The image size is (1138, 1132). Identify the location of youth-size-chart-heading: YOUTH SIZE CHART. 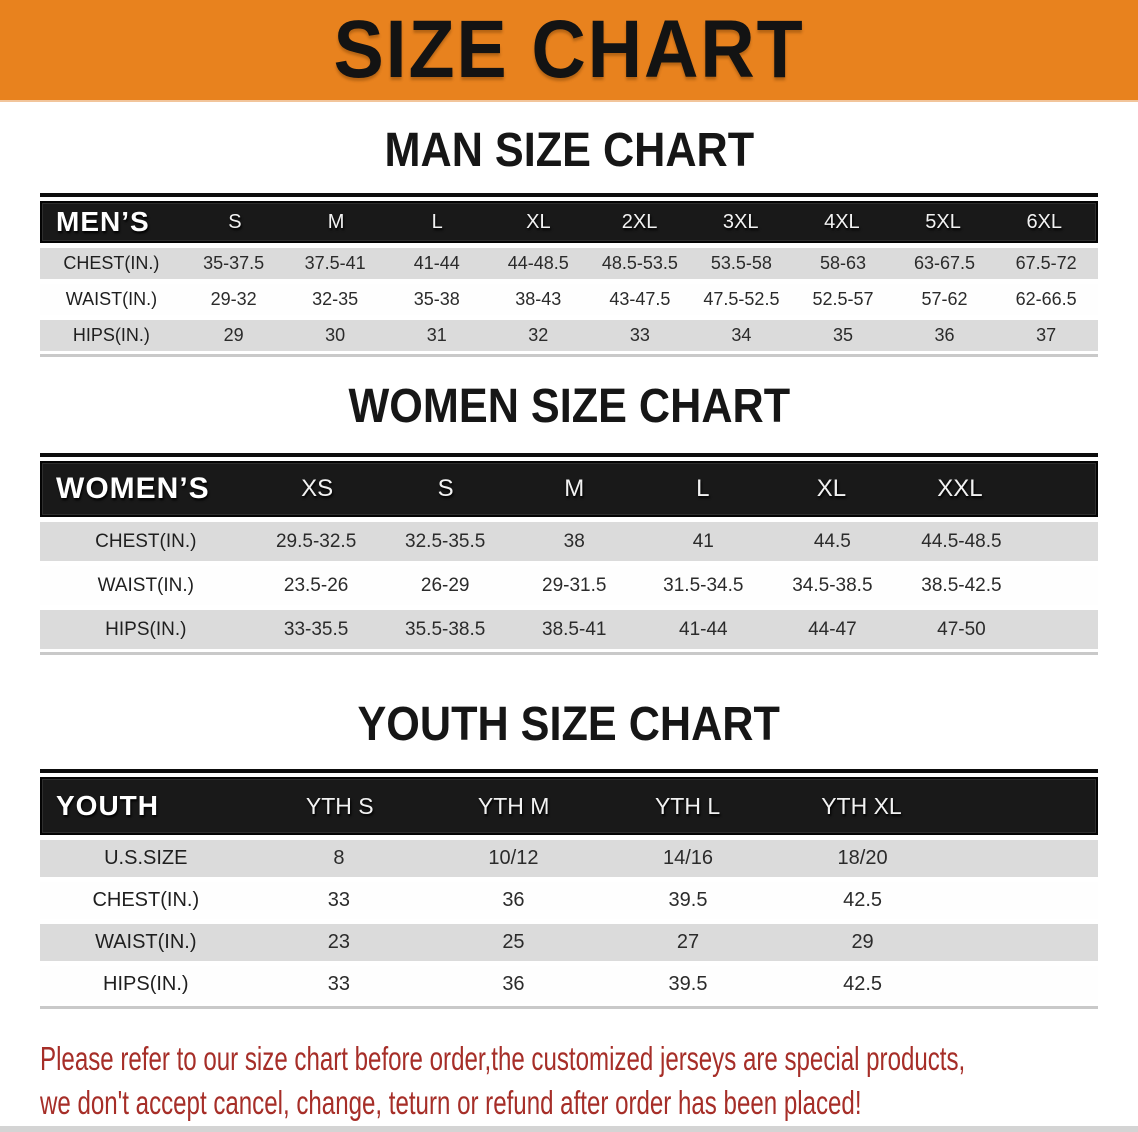
(569, 725).